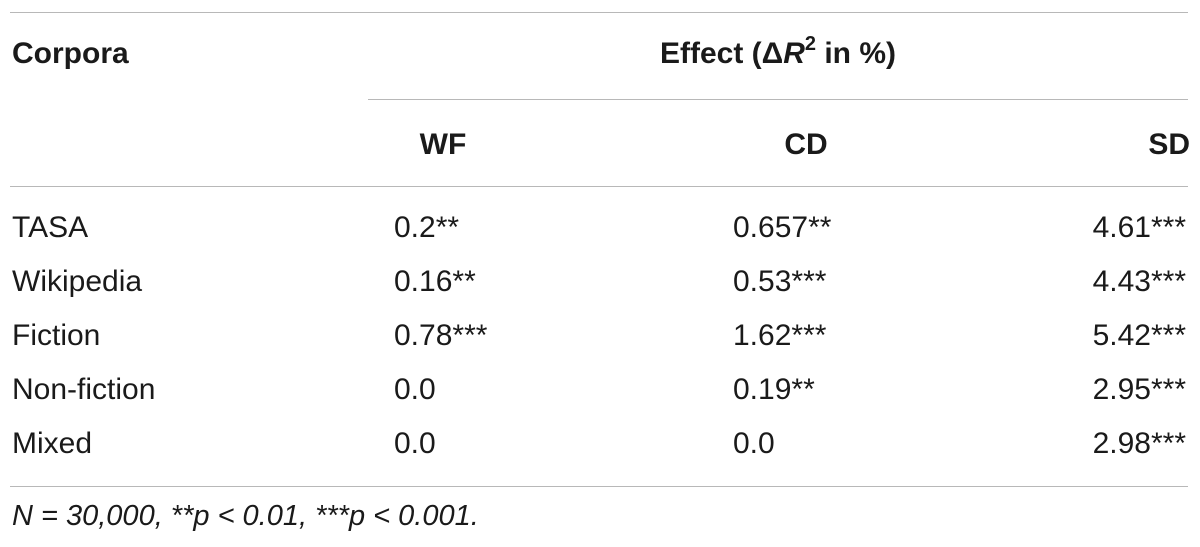 This screenshot has height=547, width=1200. What do you see at coordinates (441, 335) in the screenshot?
I see `row-wf-value: 0.78***` at bounding box center [441, 335].